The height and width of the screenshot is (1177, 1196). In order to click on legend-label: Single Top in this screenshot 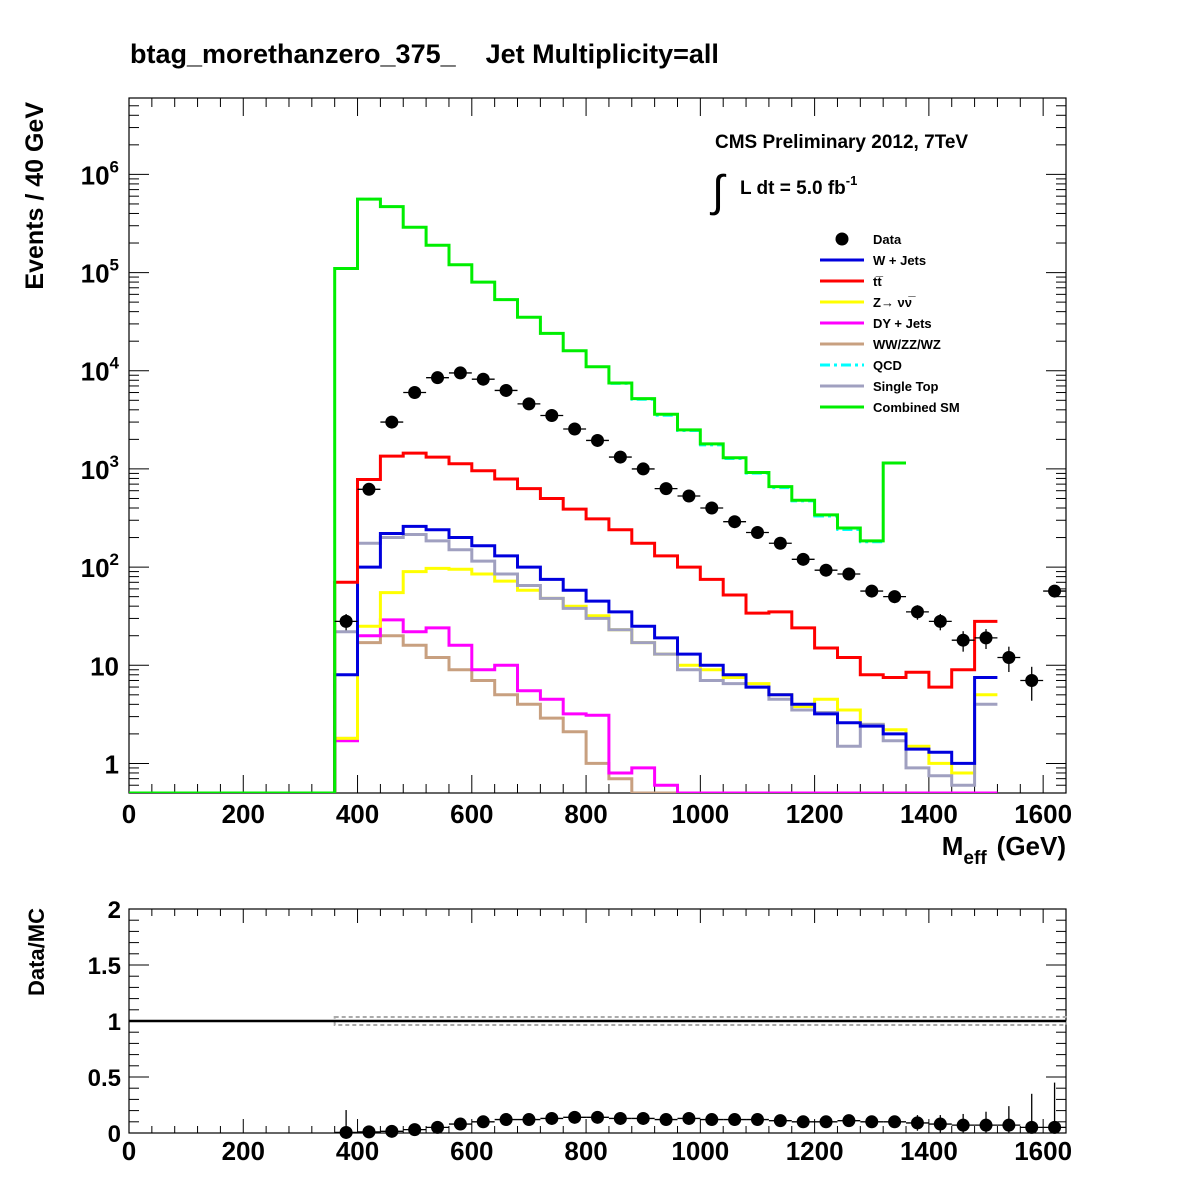, I will do `click(906, 386)`.